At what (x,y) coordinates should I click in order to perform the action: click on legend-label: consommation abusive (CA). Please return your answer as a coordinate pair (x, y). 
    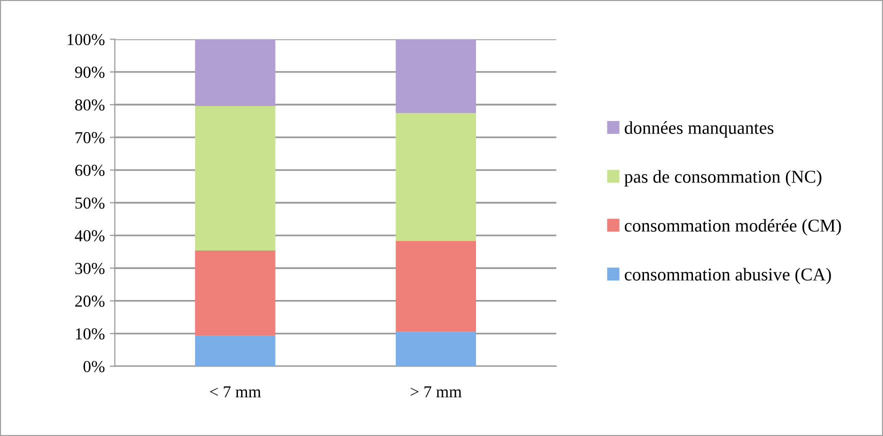
    Looking at the image, I should click on (727, 276).